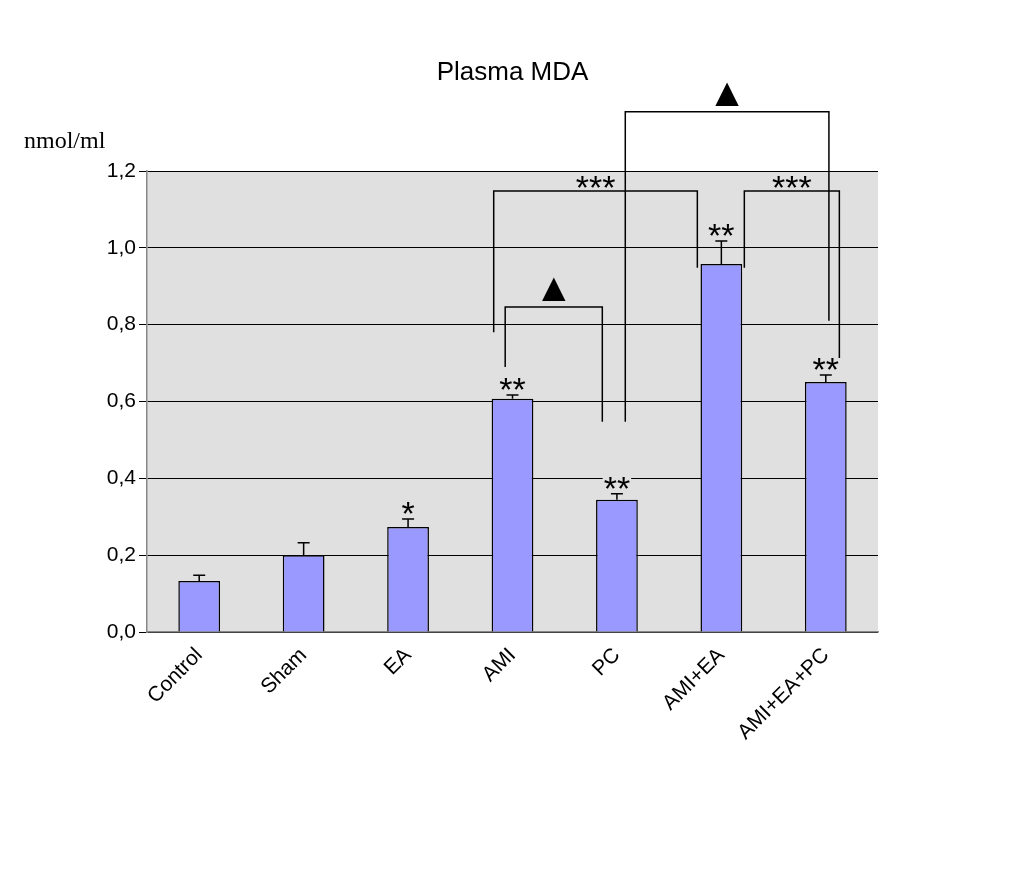 The height and width of the screenshot is (870, 1014). I want to click on annotation: *, so click(408, 513).